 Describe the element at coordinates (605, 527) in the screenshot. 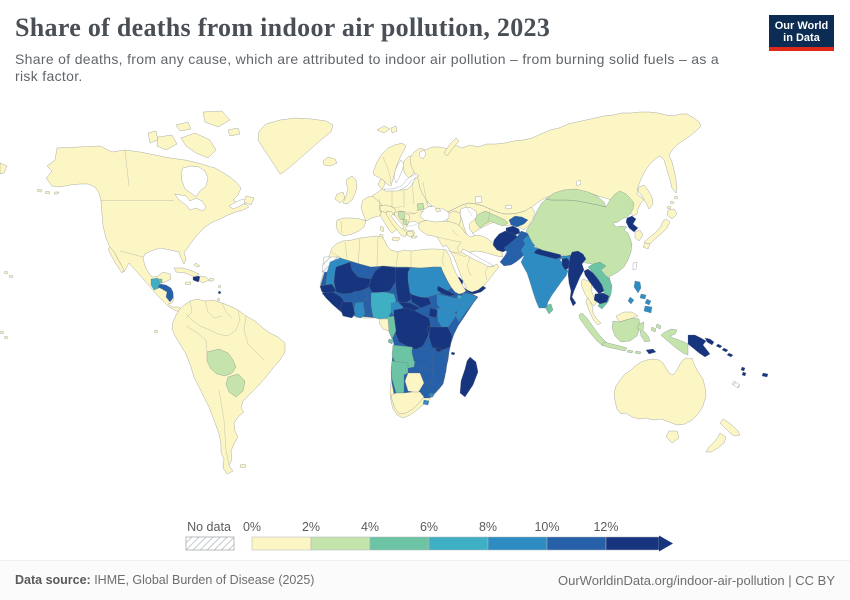

I see `svg-text: 12%` at that location.